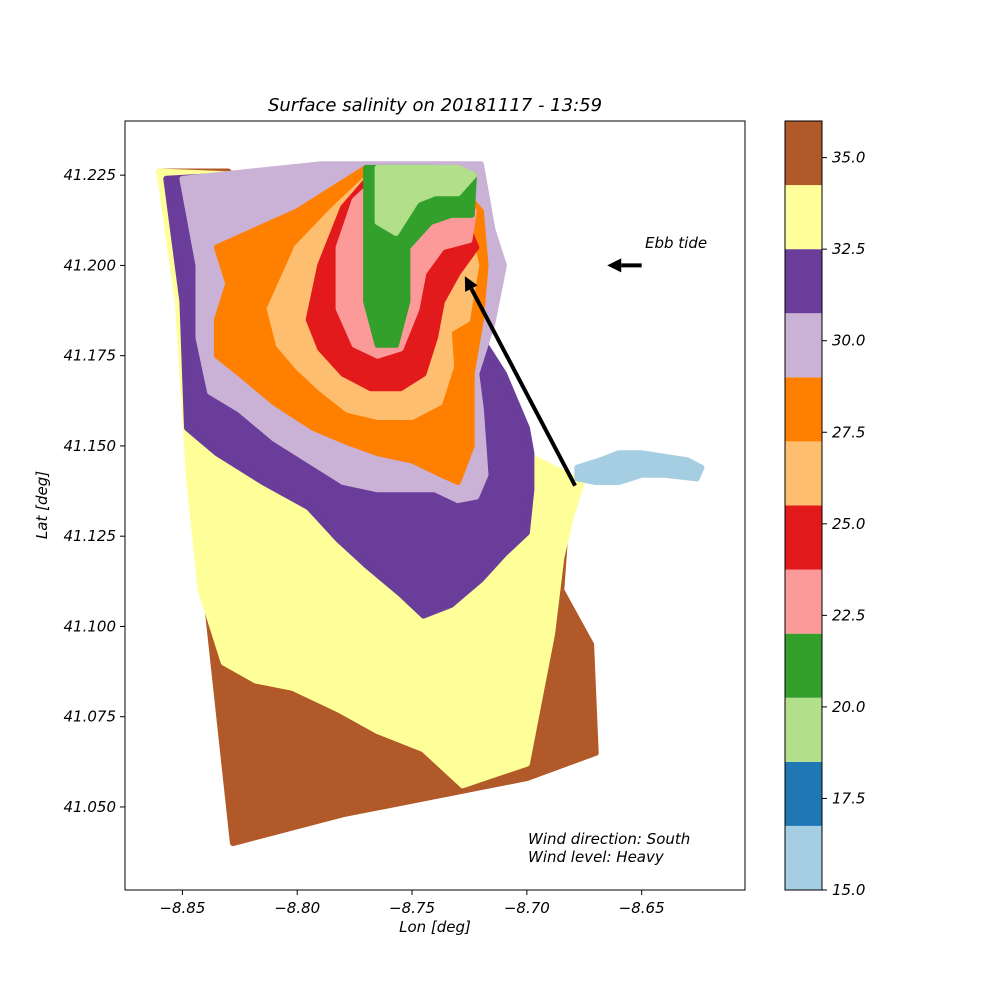  Describe the element at coordinates (90, 536) in the screenshot. I see `y-tick-label: 41.125` at that location.